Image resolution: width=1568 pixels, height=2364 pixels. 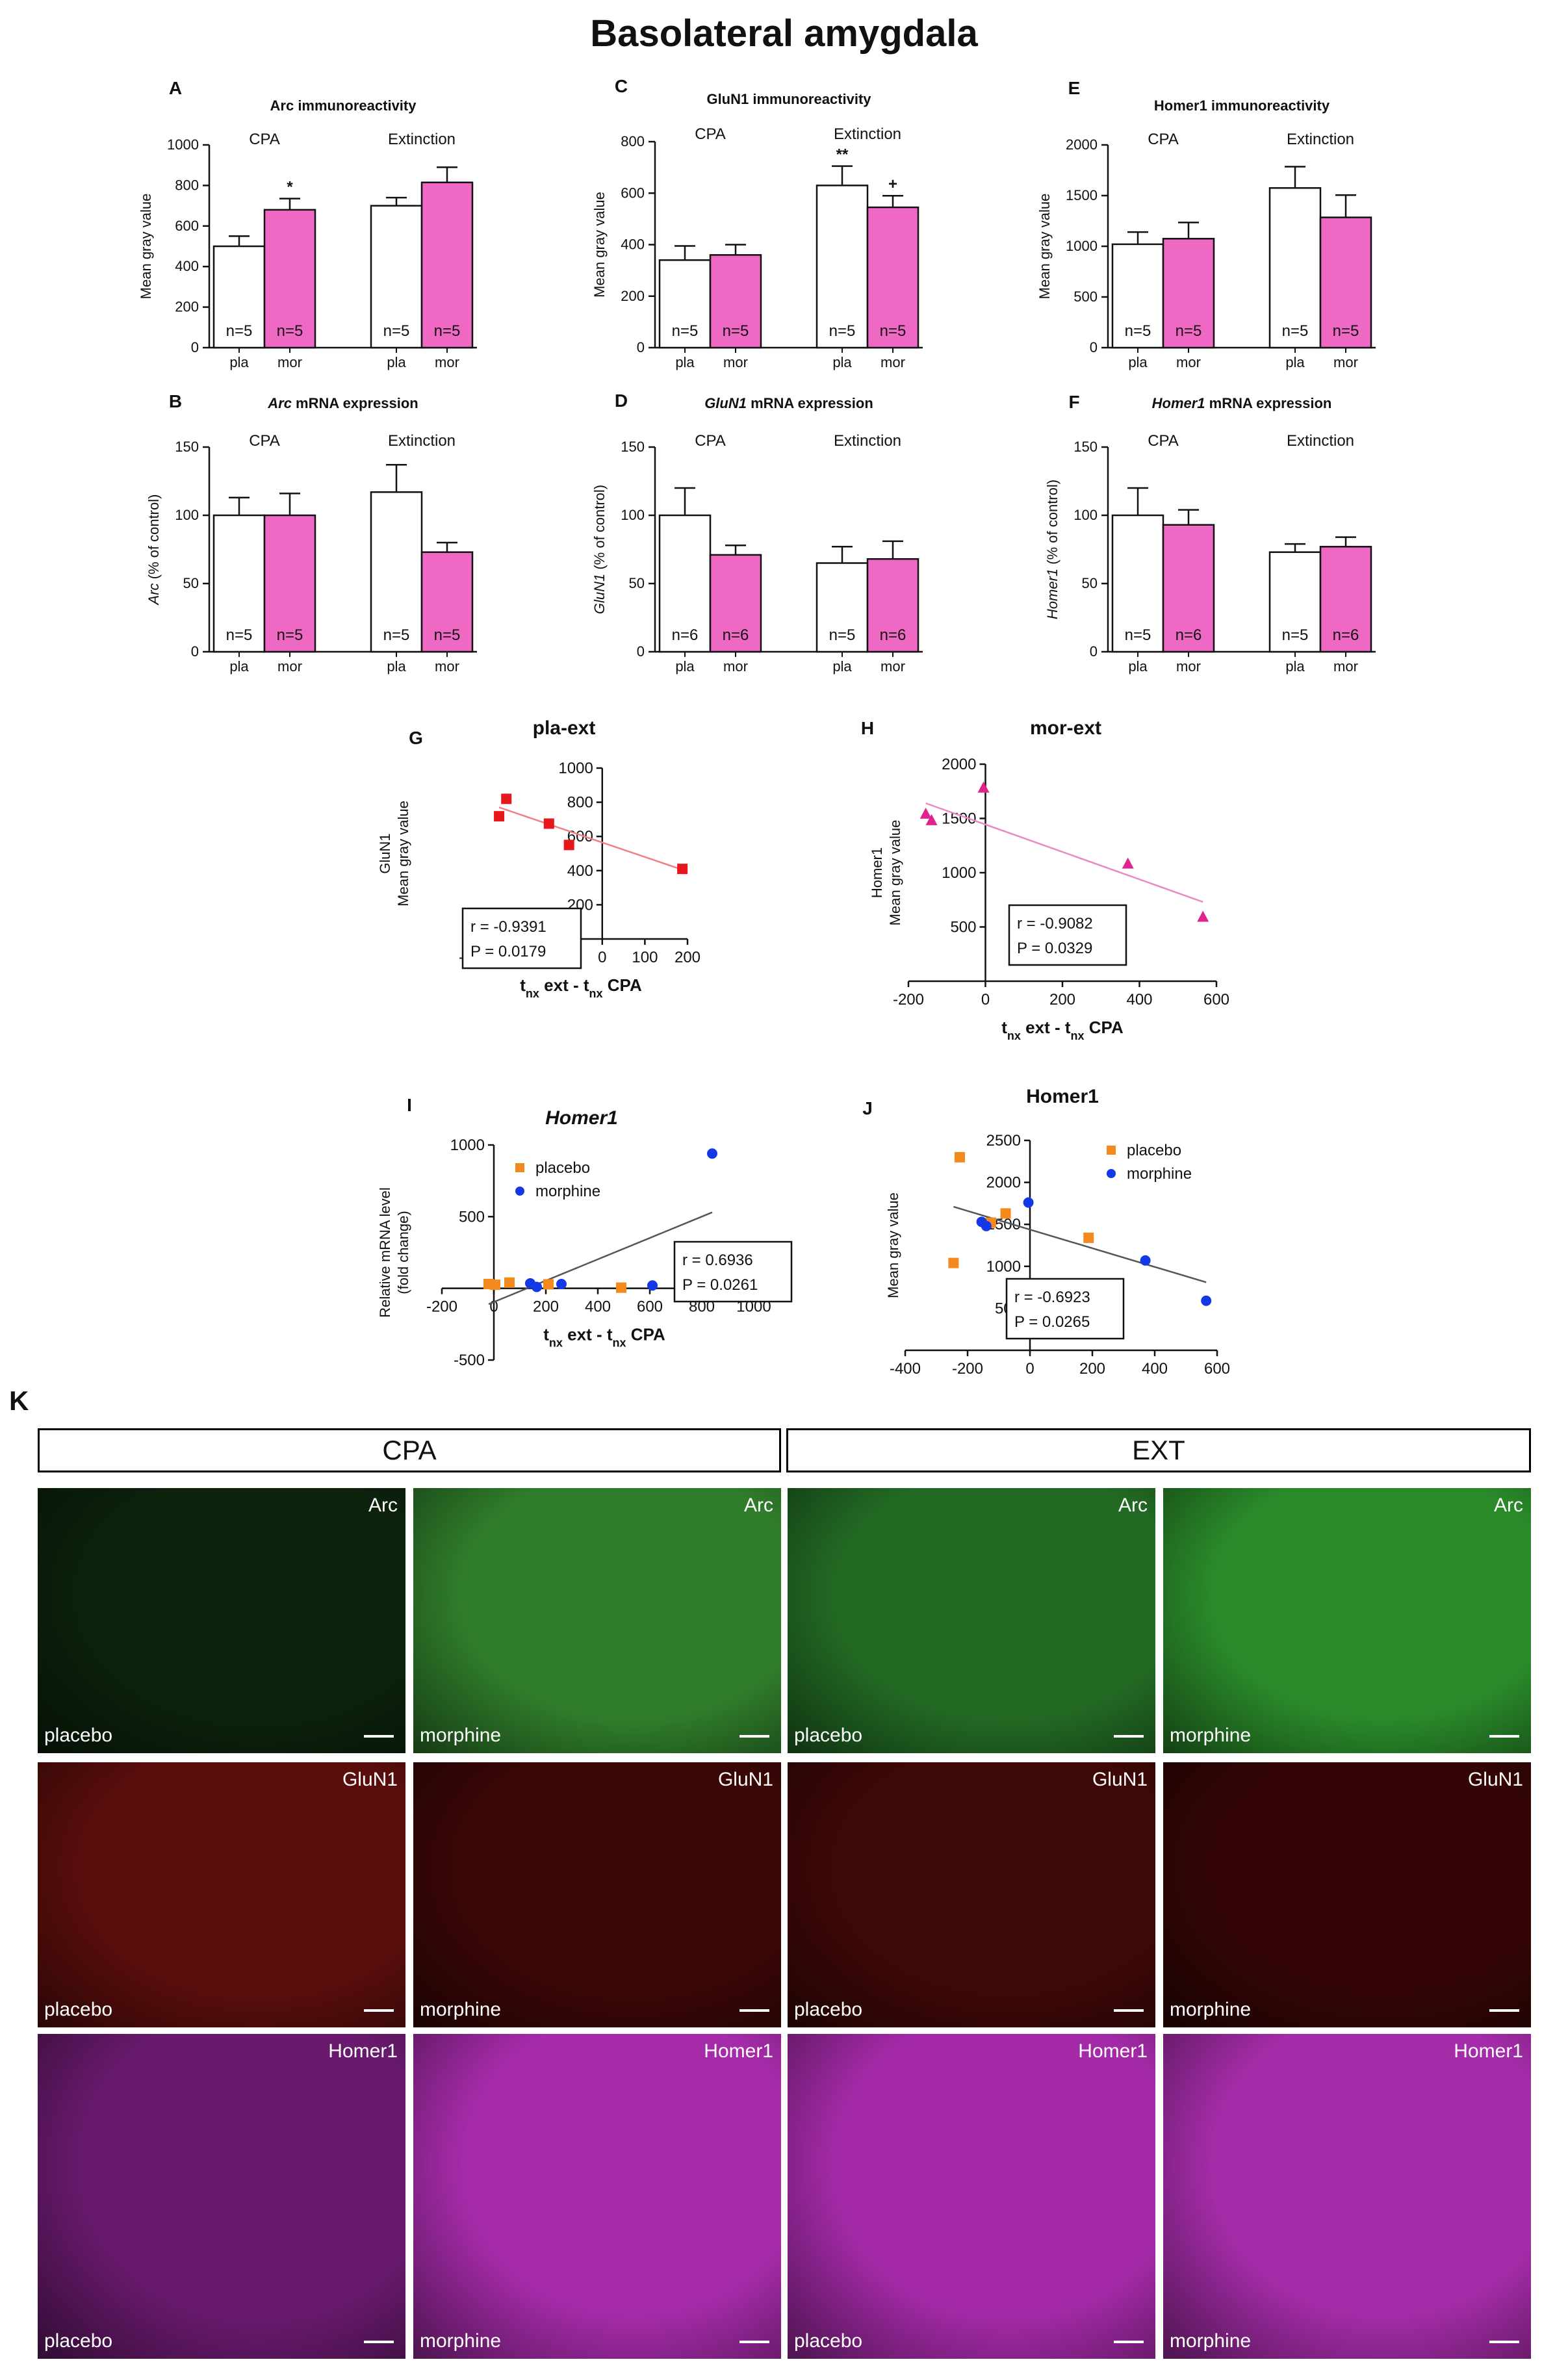 What do you see at coordinates (508, 951) in the screenshot?
I see `stats-p: P = 0.0179` at bounding box center [508, 951].